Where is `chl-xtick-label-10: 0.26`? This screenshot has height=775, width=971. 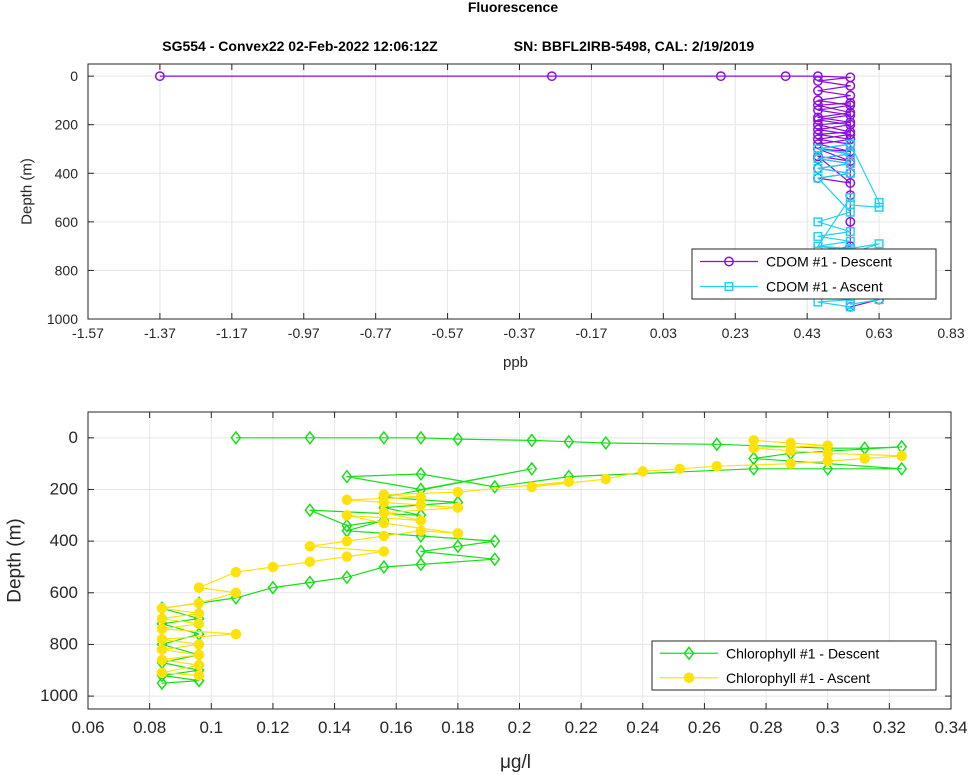 chl-xtick-label-10: 0.26 is located at coordinates (704, 727).